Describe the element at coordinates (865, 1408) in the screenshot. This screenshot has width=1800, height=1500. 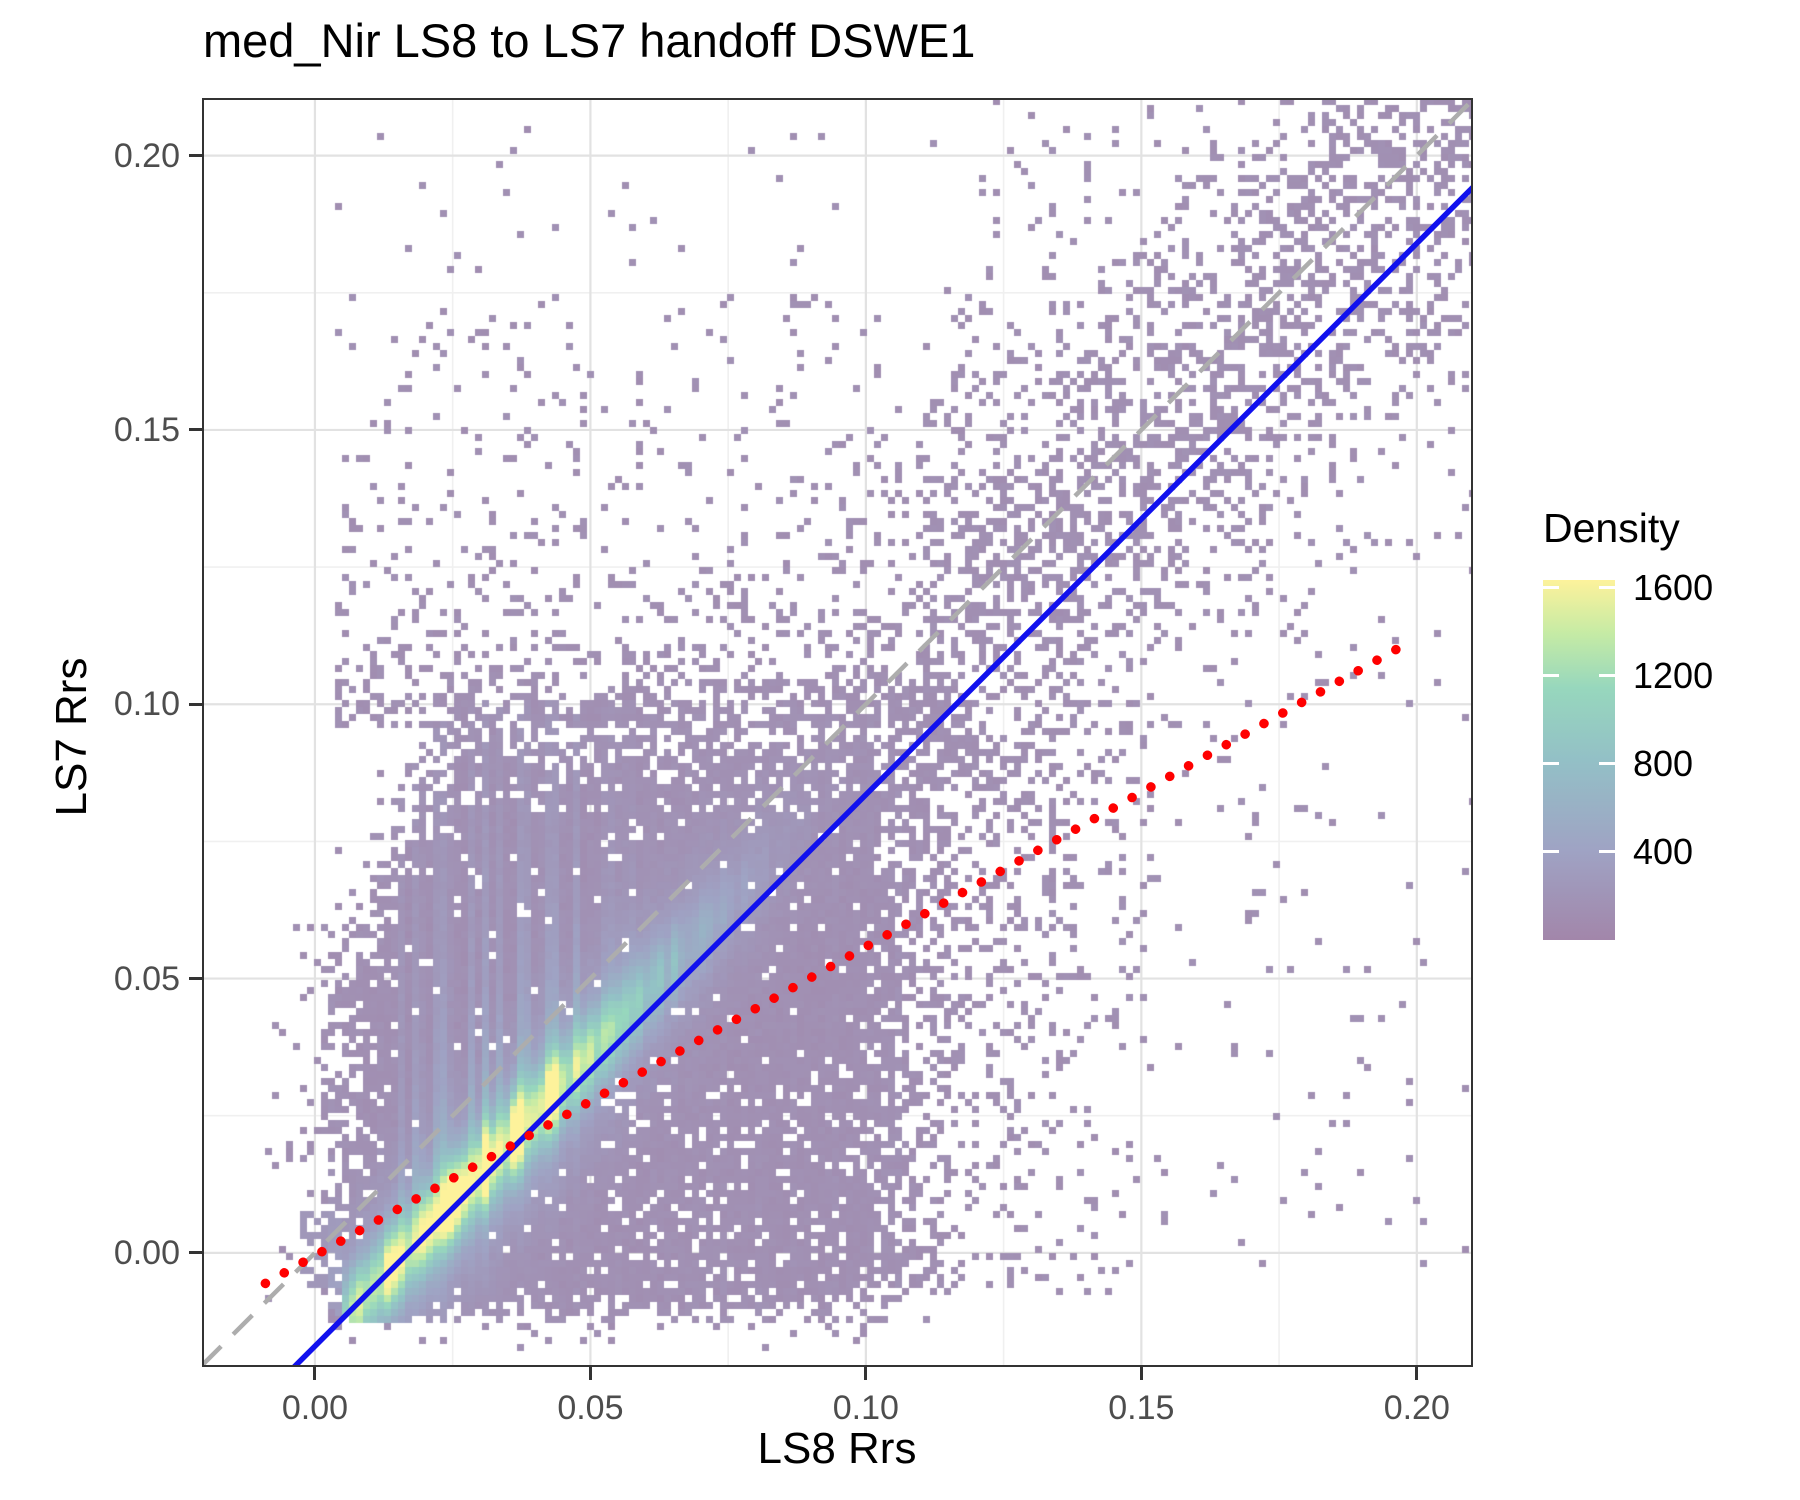
I see `x-tick-label: 0.10` at that location.